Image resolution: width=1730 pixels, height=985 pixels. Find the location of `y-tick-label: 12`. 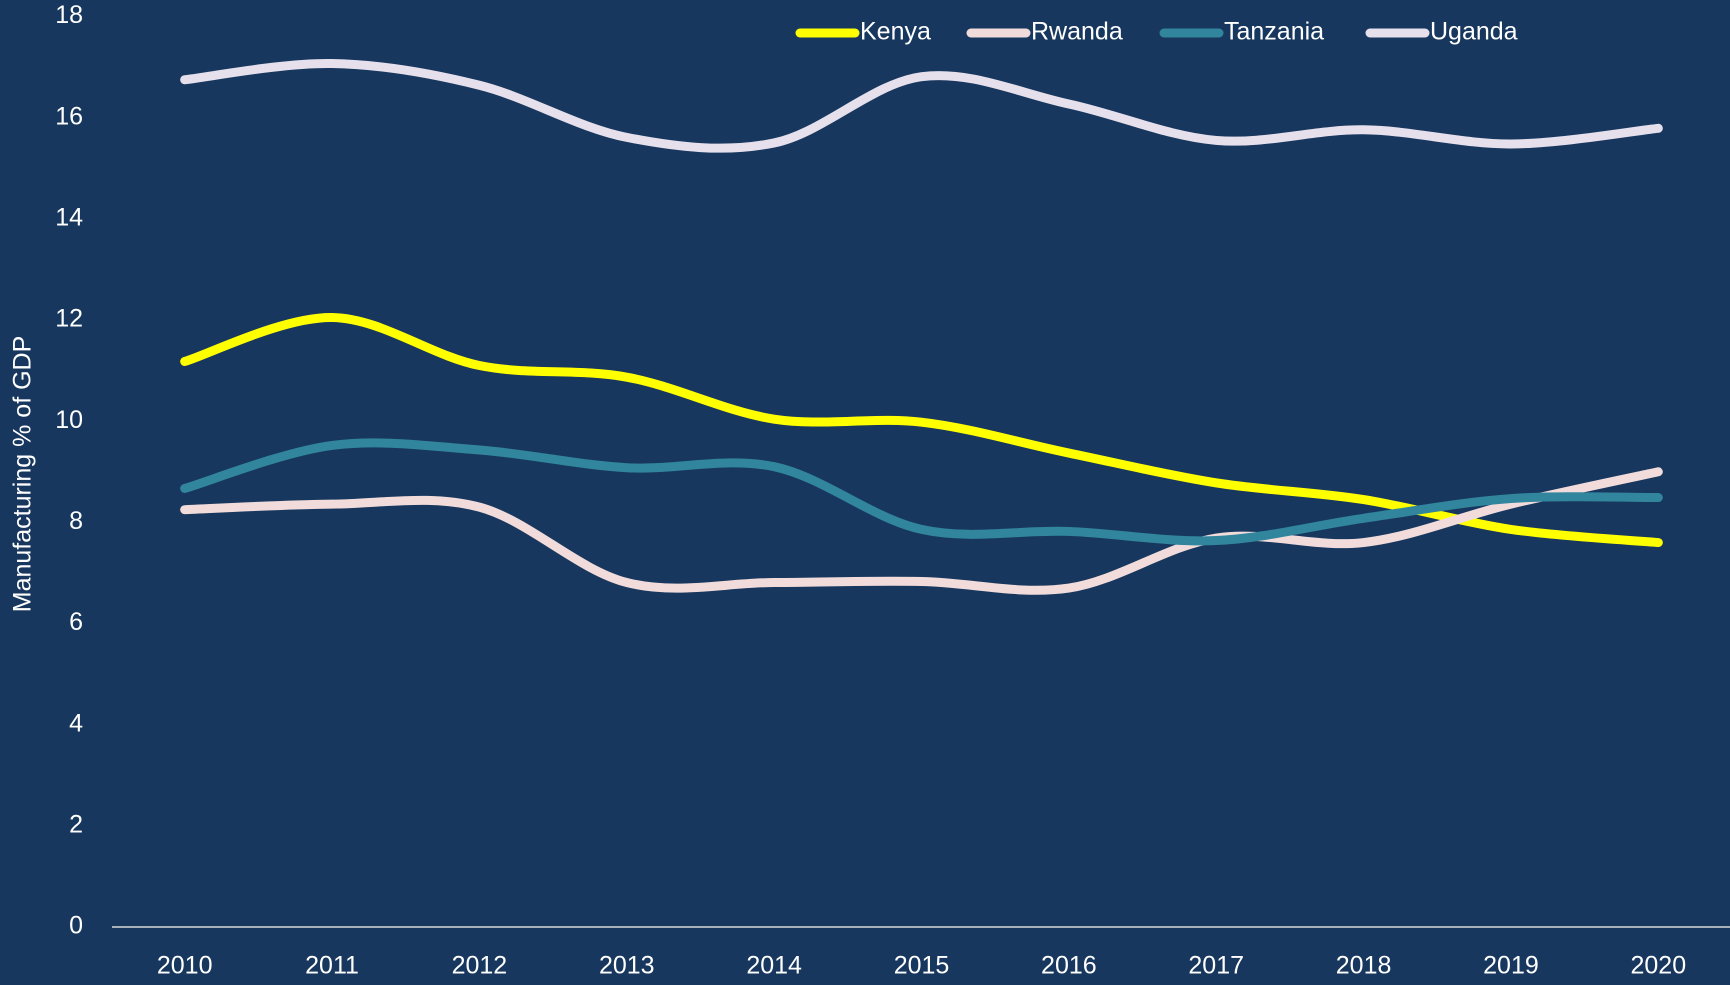

y-tick-label: 12 is located at coordinates (69, 319).